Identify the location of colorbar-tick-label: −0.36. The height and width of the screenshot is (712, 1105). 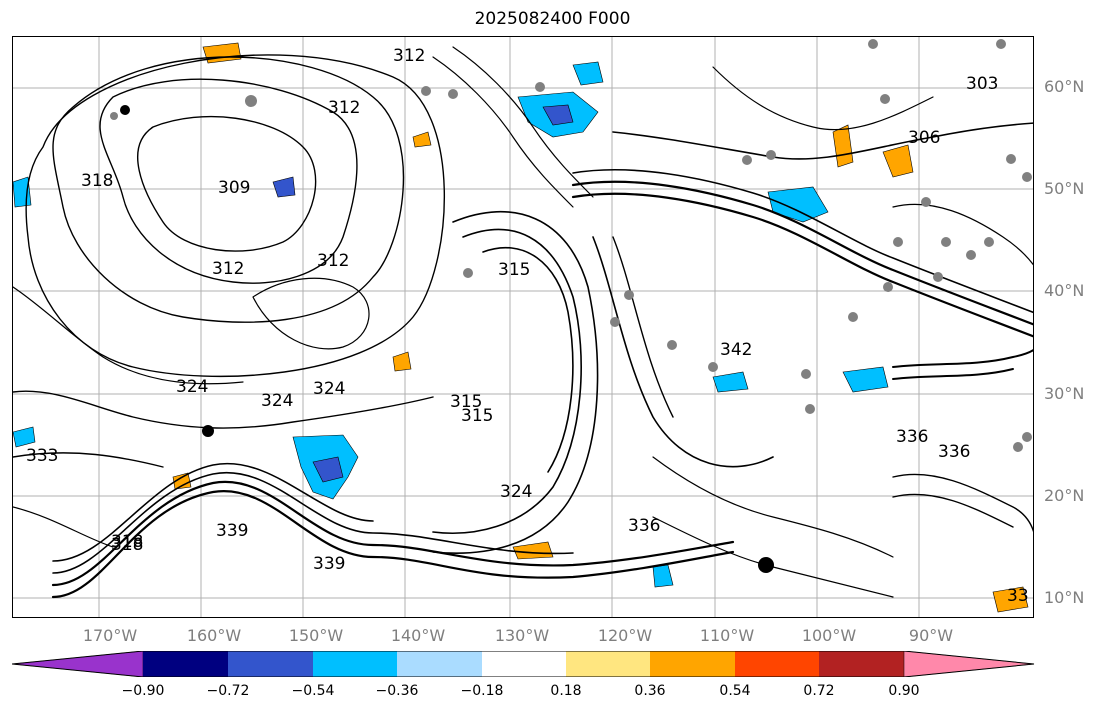
(397, 691).